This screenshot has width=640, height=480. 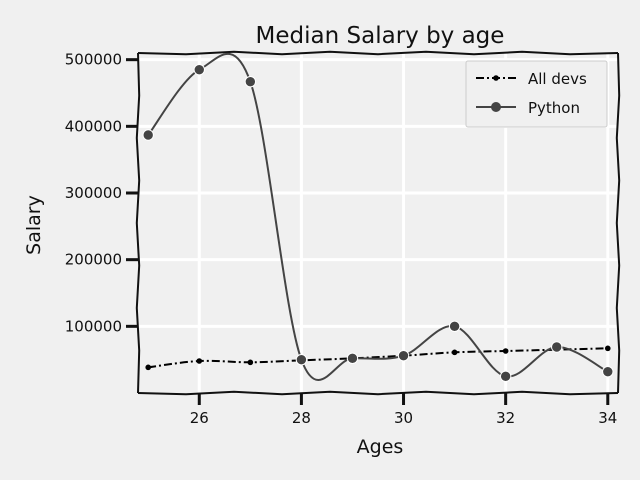 What do you see at coordinates (618, 223) in the screenshot?
I see `axis-right` at bounding box center [618, 223].